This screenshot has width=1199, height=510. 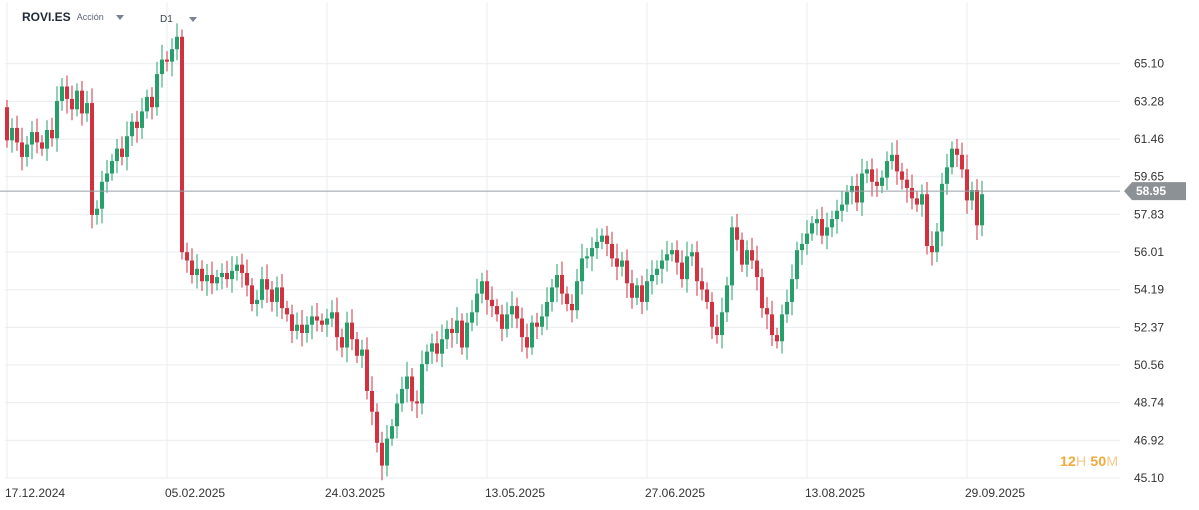 I want to click on instrument-header: ROVI.ES Acción, so click(x=73, y=17).